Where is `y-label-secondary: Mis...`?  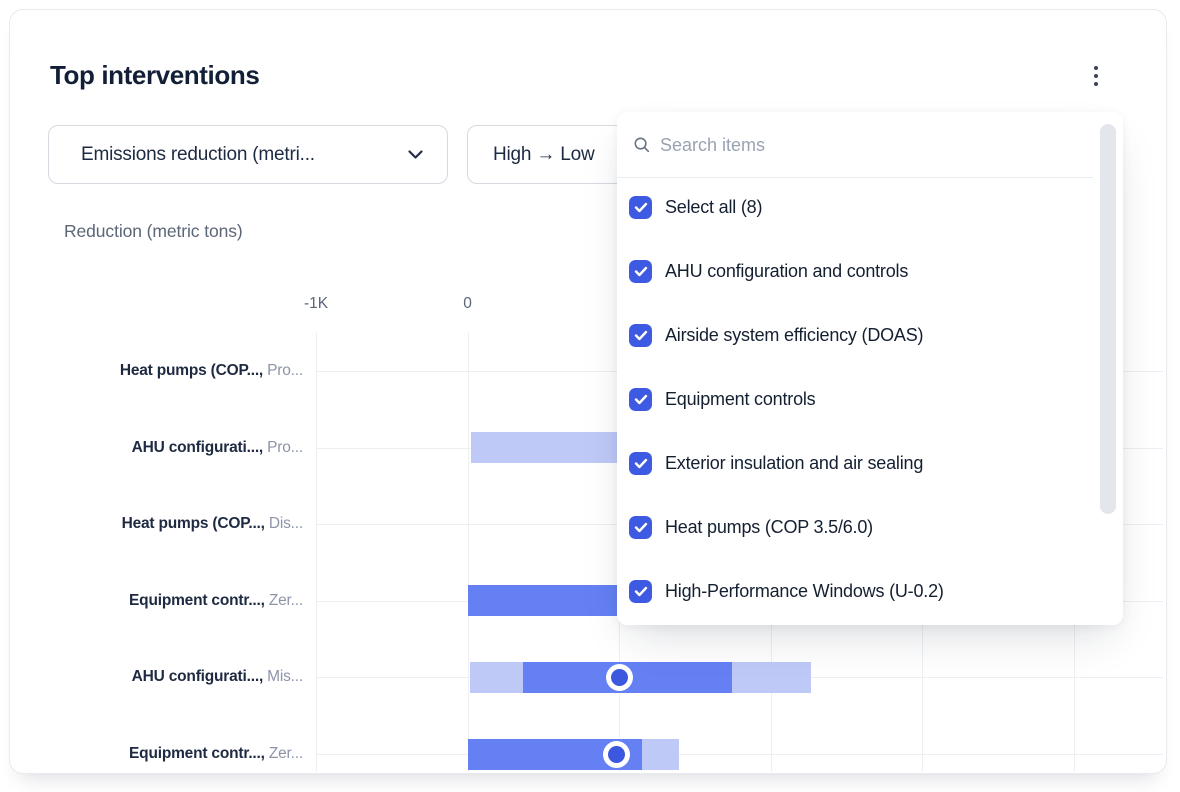
y-label-secondary: Mis... is located at coordinates (283, 677).